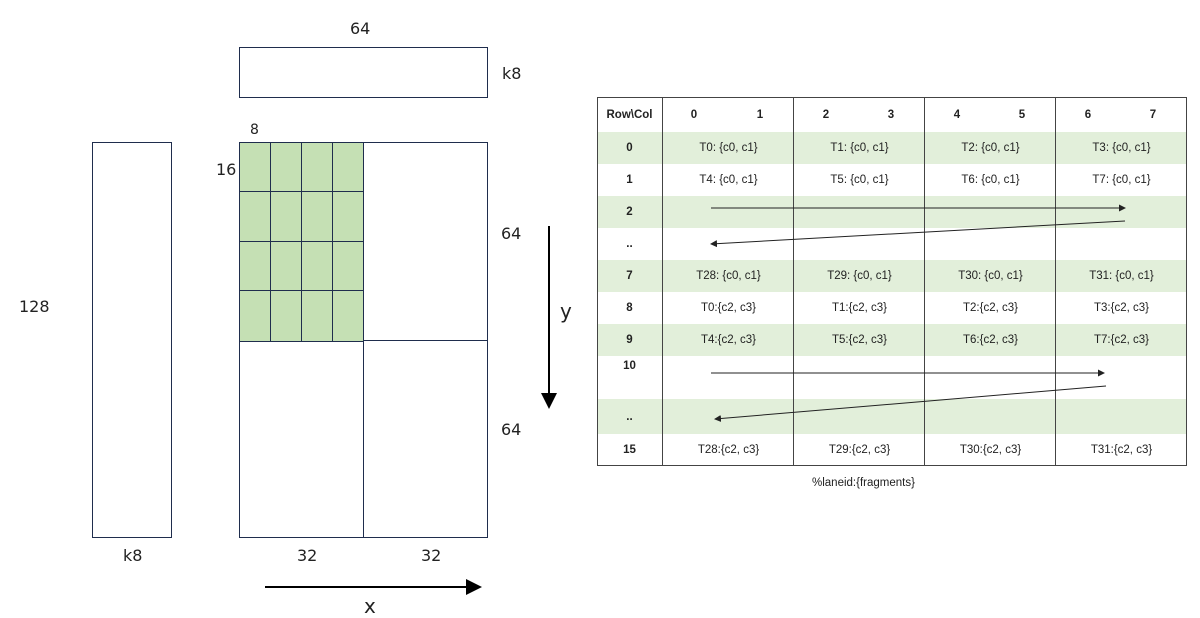 This screenshot has height=618, width=1200. What do you see at coordinates (132, 340) in the screenshot?
I see `left-matrix-block` at bounding box center [132, 340].